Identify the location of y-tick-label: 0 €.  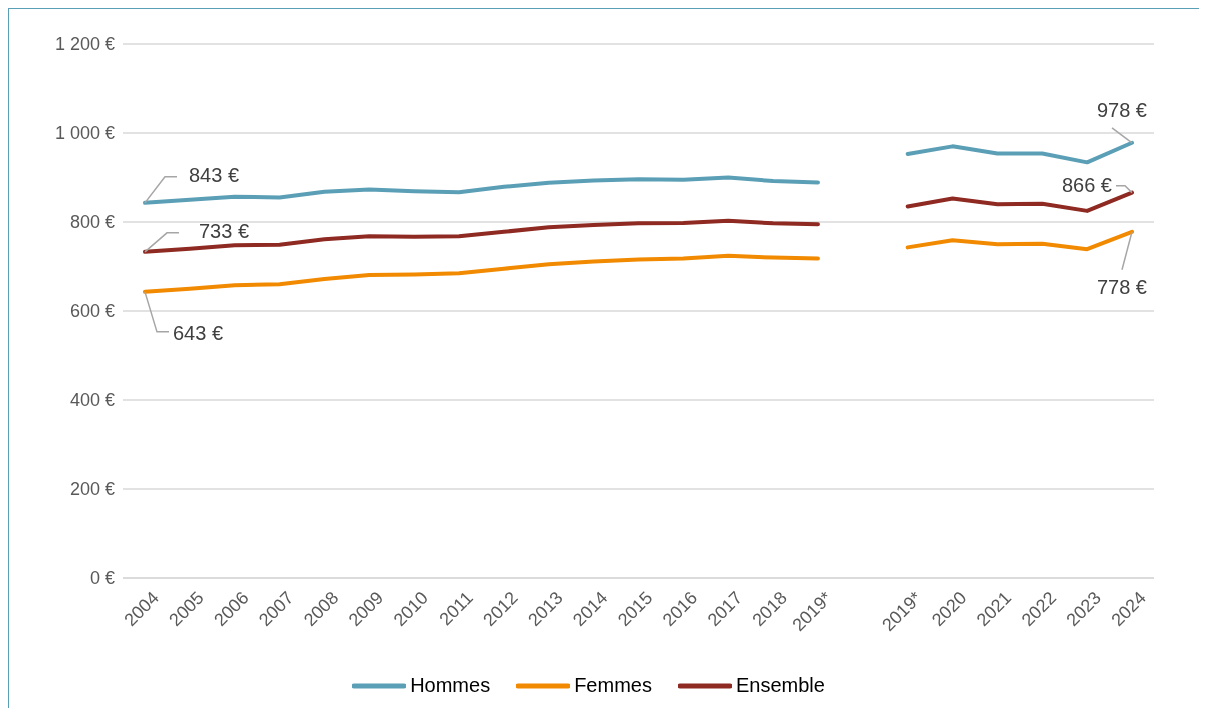
(102, 578).